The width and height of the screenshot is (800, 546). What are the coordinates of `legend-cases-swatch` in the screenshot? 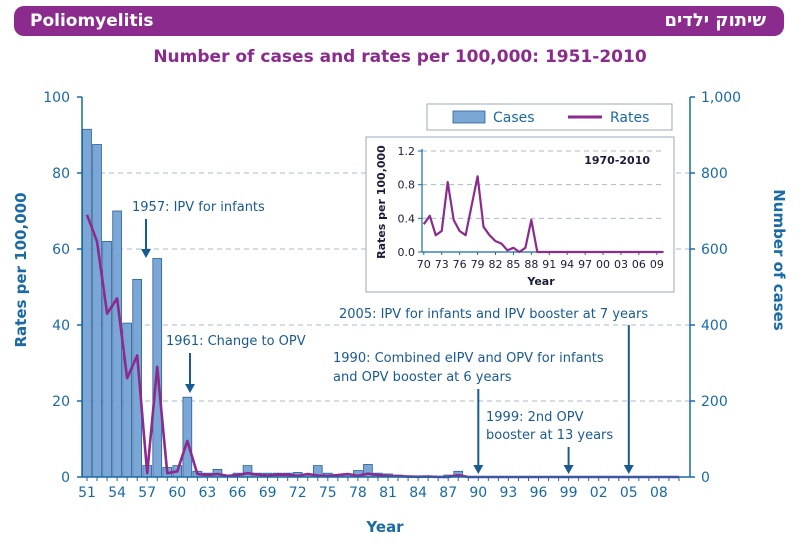 It's located at (469, 117).